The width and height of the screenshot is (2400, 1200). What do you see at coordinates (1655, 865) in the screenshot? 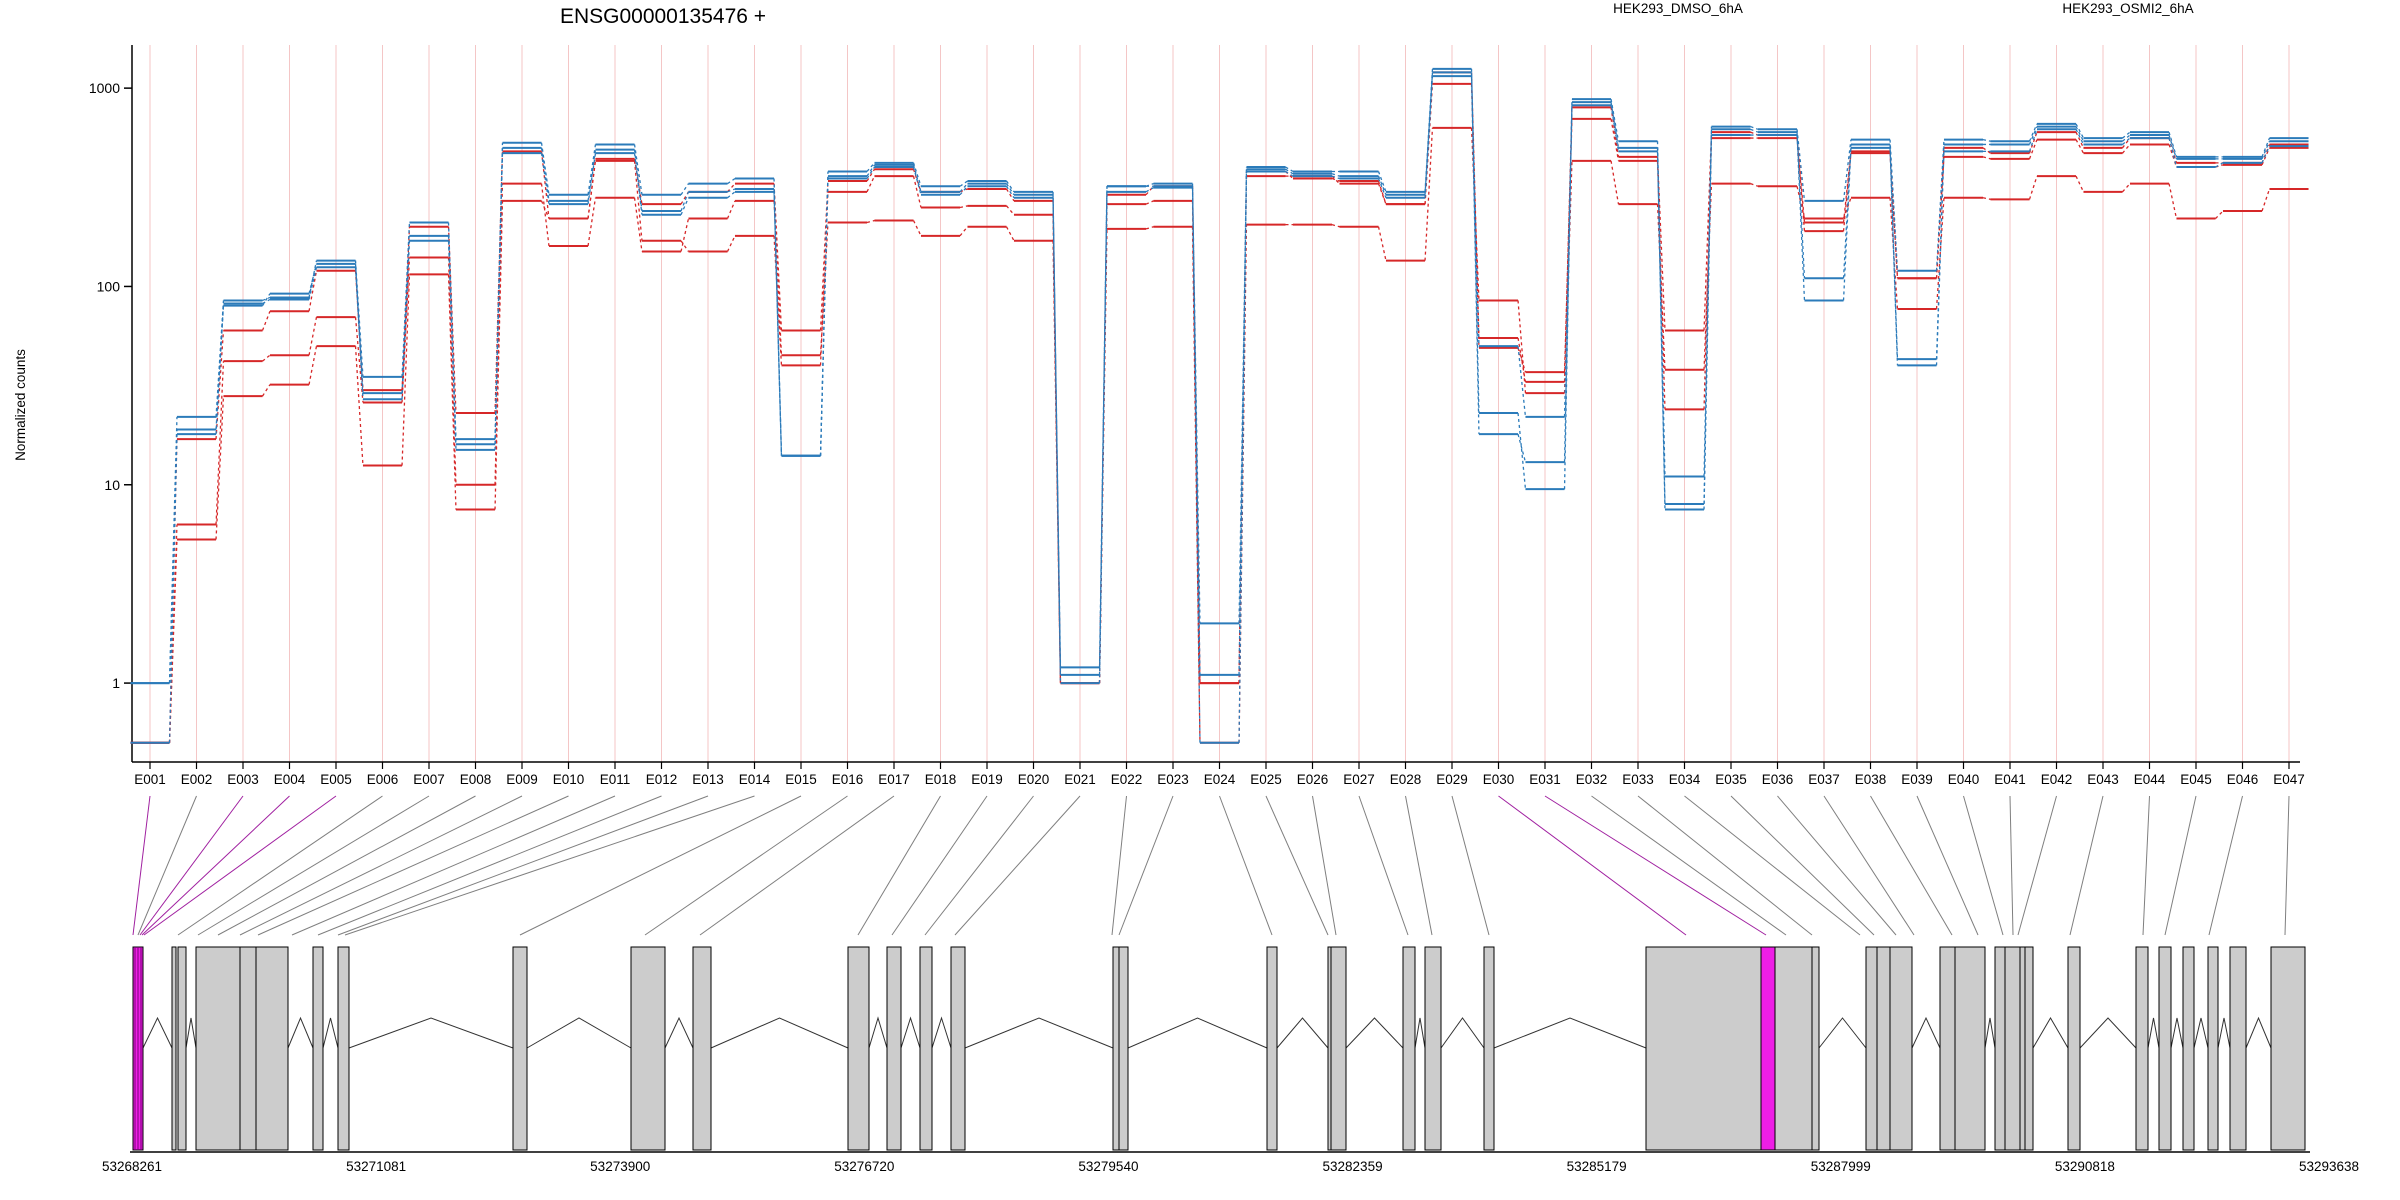
I see `connector-E031` at bounding box center [1655, 865].